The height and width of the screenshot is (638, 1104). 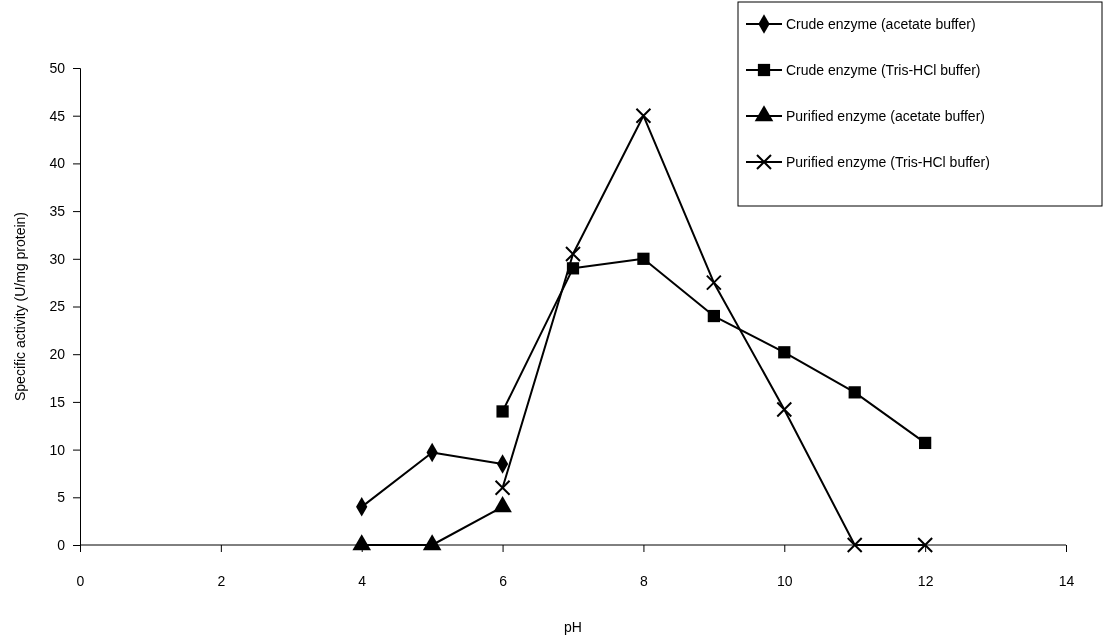 I want to click on x-tick-label: 6, so click(x=503, y=580).